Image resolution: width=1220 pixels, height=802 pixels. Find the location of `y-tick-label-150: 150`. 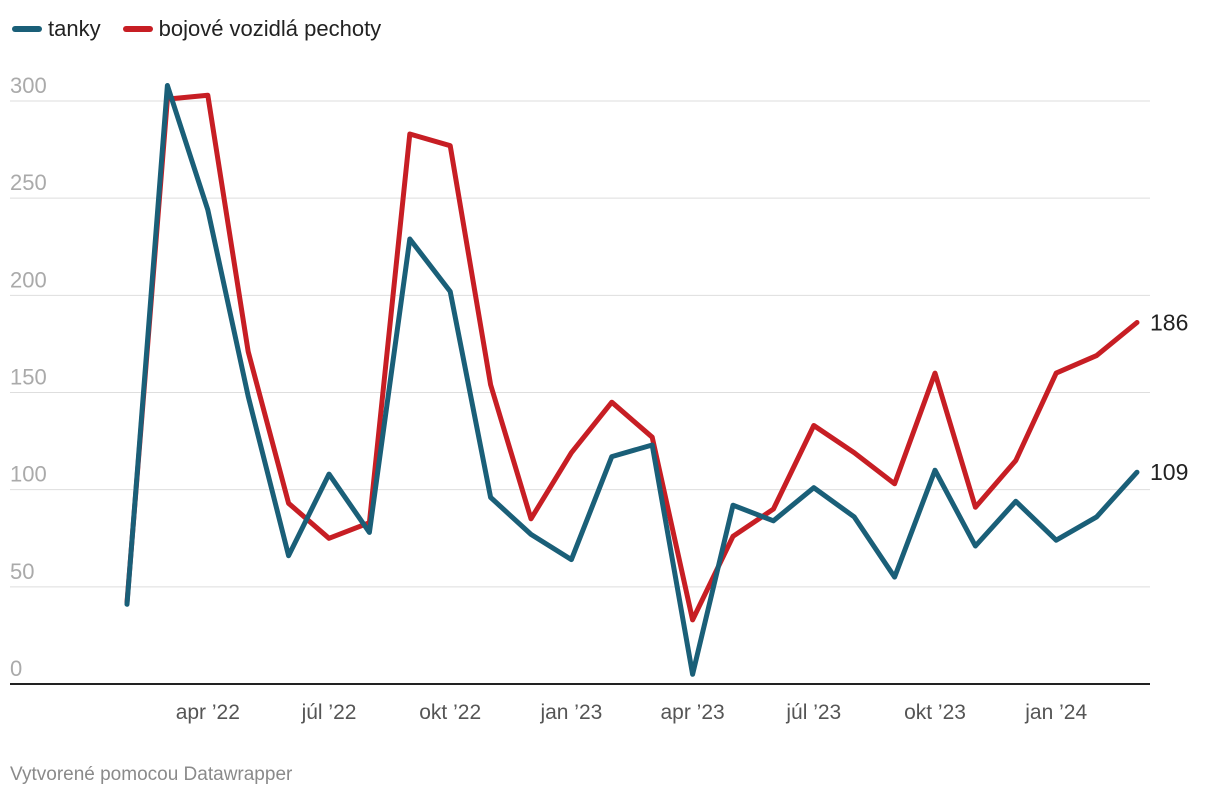

y-tick-label-150: 150 is located at coordinates (28, 377).